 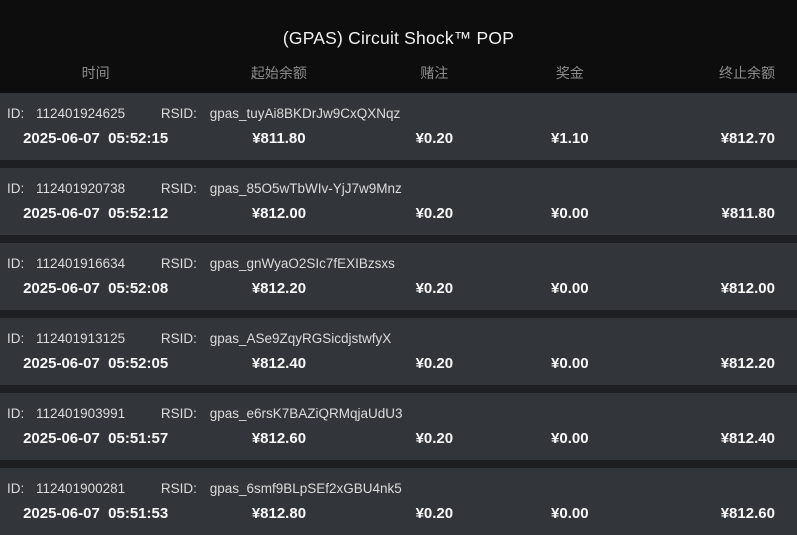 I want to click on column-header-prize: 奖金, so click(x=569, y=73).